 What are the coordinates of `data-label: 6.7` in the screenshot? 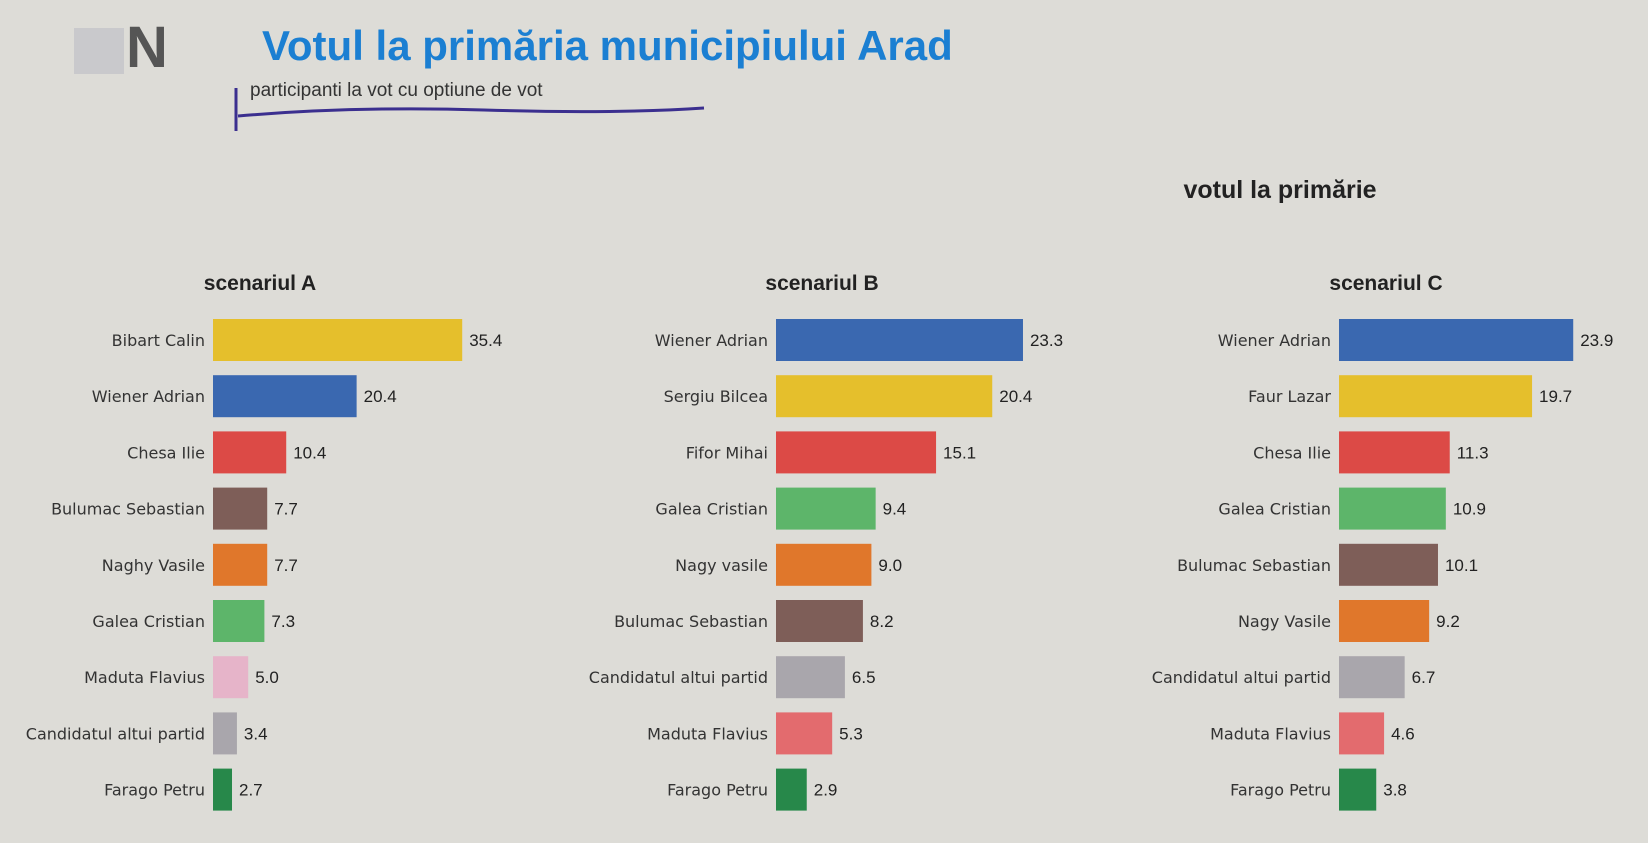 It's located at (1424, 677).